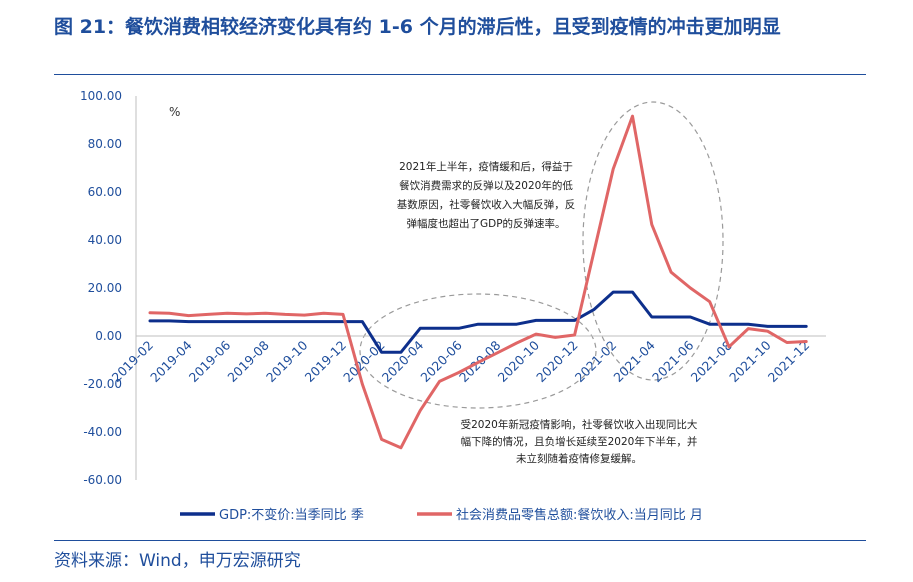 The height and width of the screenshot is (582, 913). What do you see at coordinates (519, 361) in the screenshot?
I see `x-tick-label: 2020-10` at bounding box center [519, 361].